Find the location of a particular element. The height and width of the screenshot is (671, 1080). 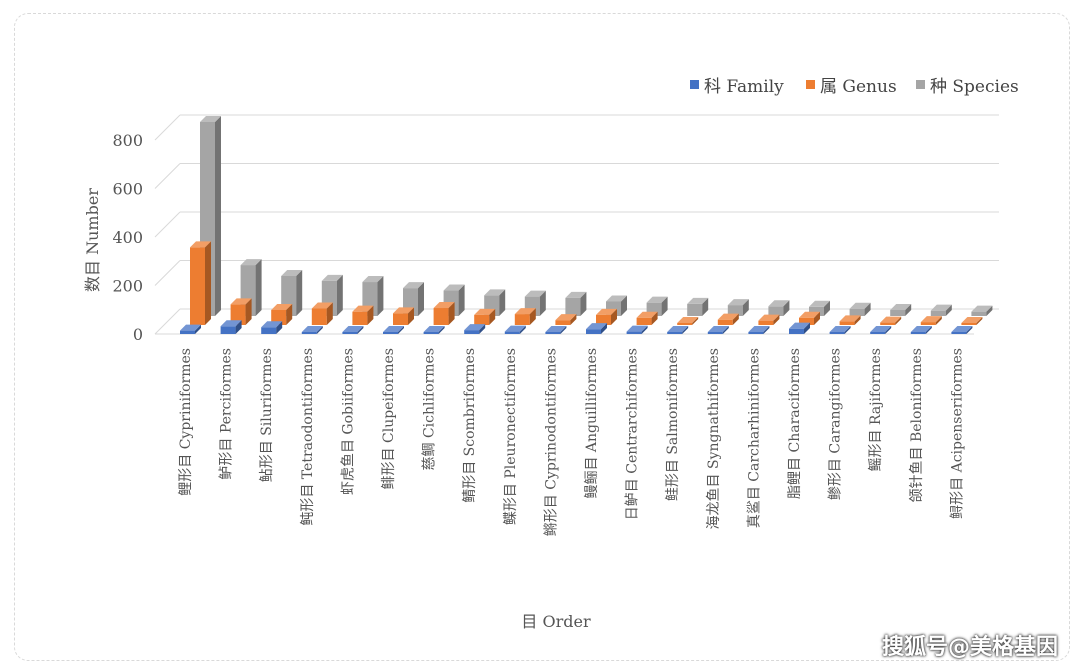

legend-label: 科 Family is located at coordinates (744, 87).